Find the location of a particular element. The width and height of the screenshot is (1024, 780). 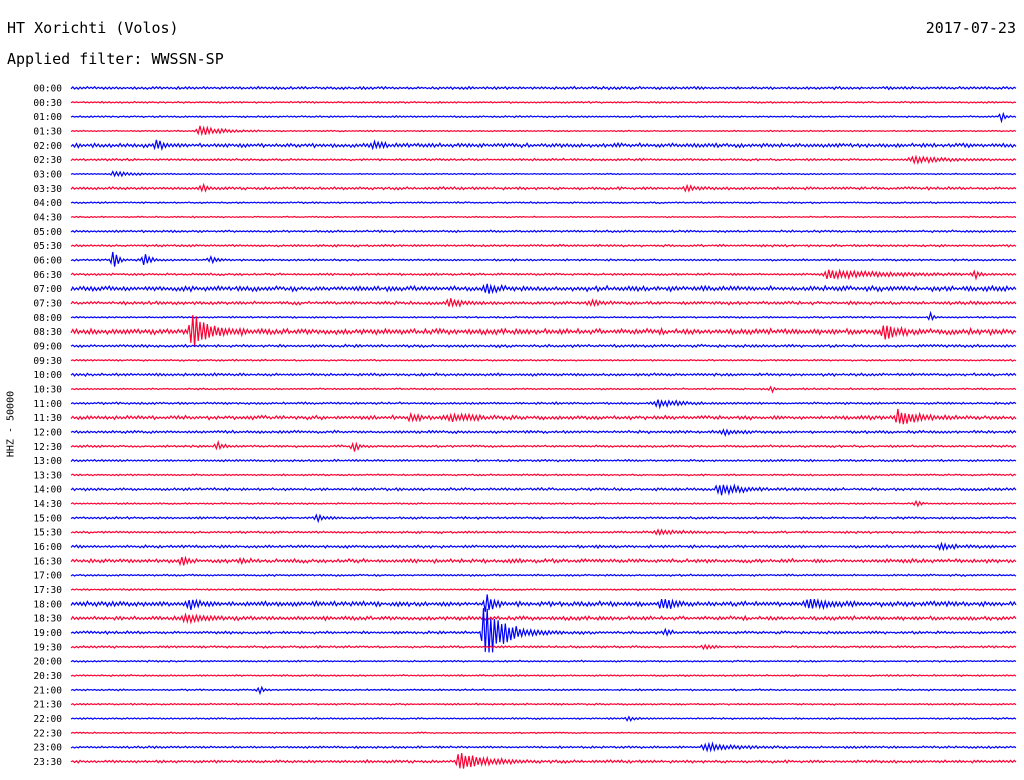

time-tick-label: 09:00 is located at coordinates (47, 346).